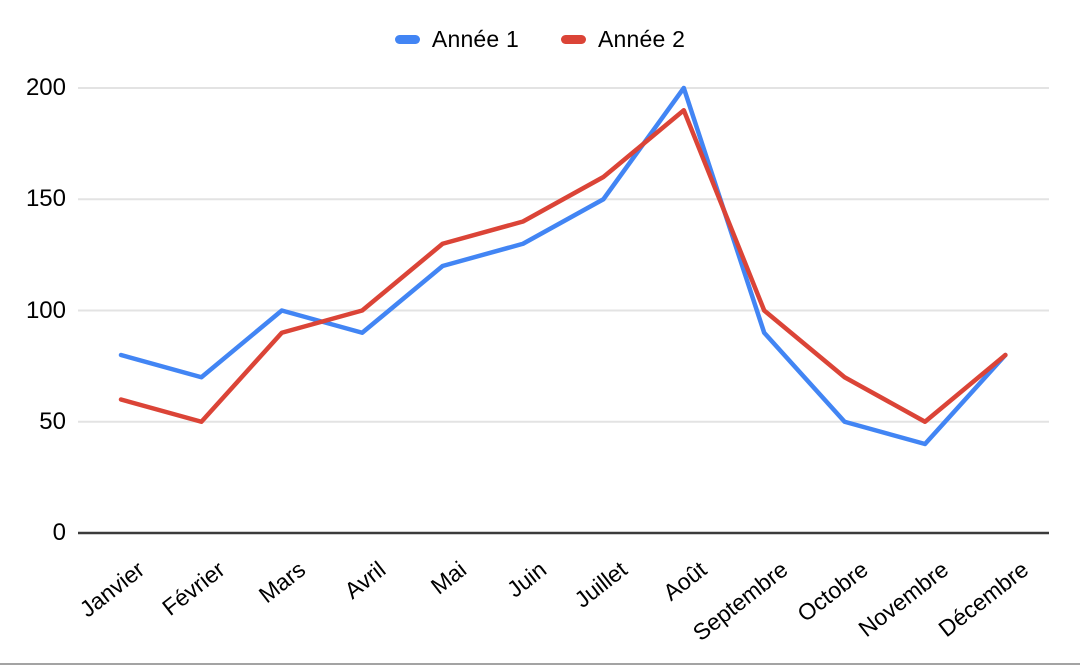  Describe the element at coordinates (45, 310) in the screenshot. I see `y-axis-tick-label: 100` at that location.